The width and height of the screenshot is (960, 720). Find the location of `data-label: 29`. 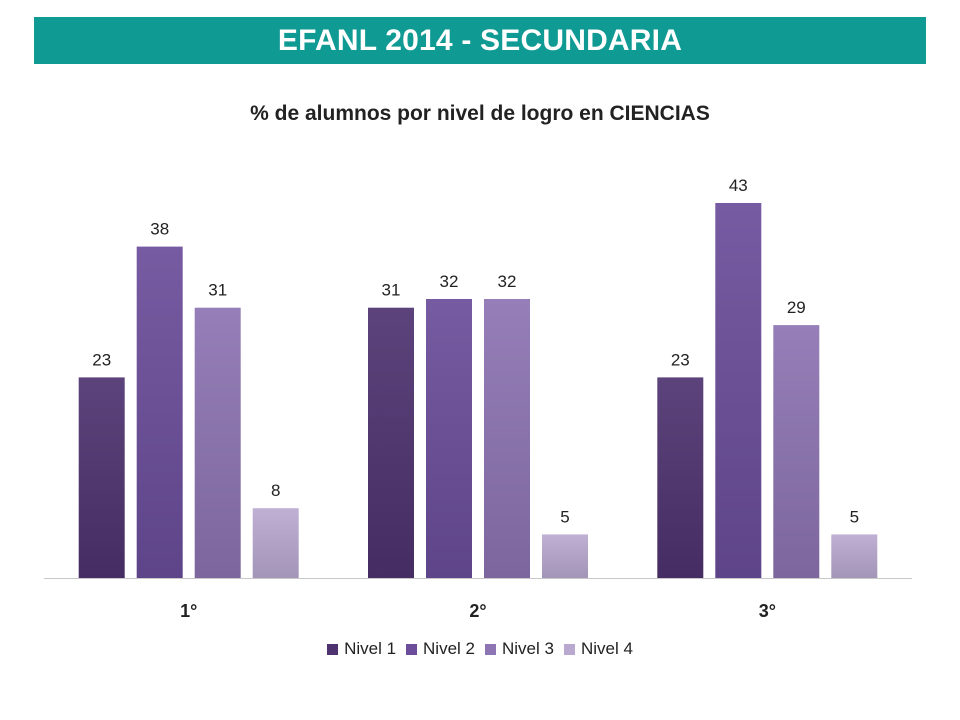

data-label: 29 is located at coordinates (796, 307).